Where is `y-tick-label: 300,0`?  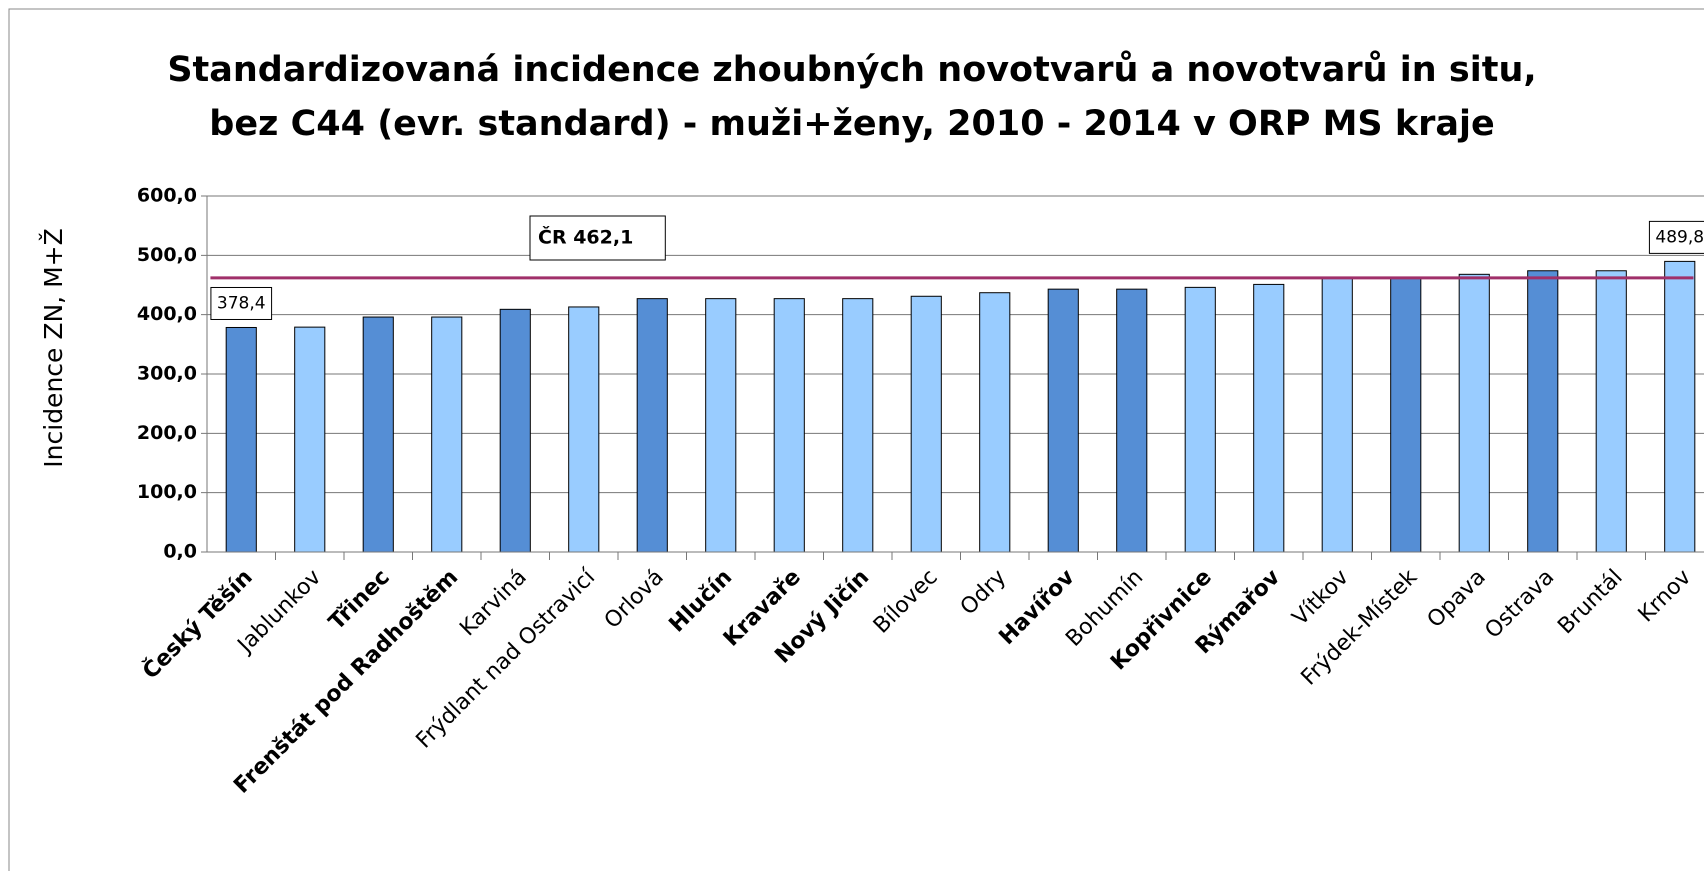
y-tick-label: 300,0 is located at coordinates (167, 374).